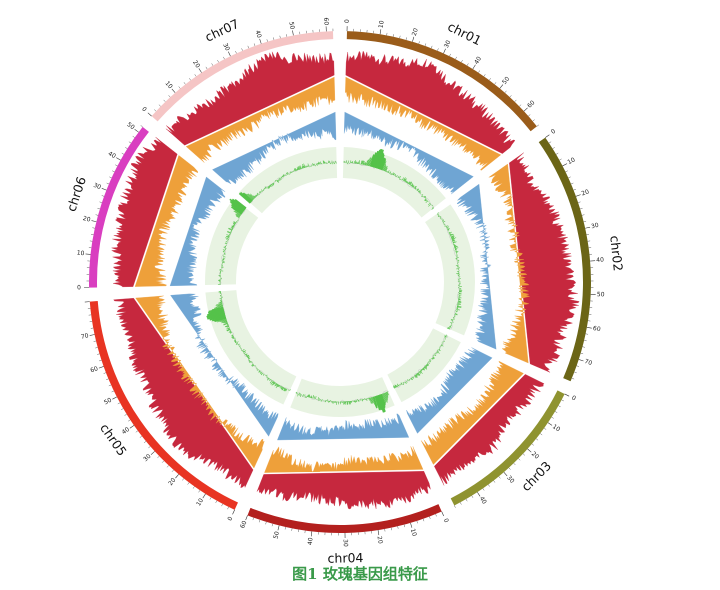 The height and width of the screenshot is (590, 720). I want to click on track-4-baseline-chr02, so click(448, 271).